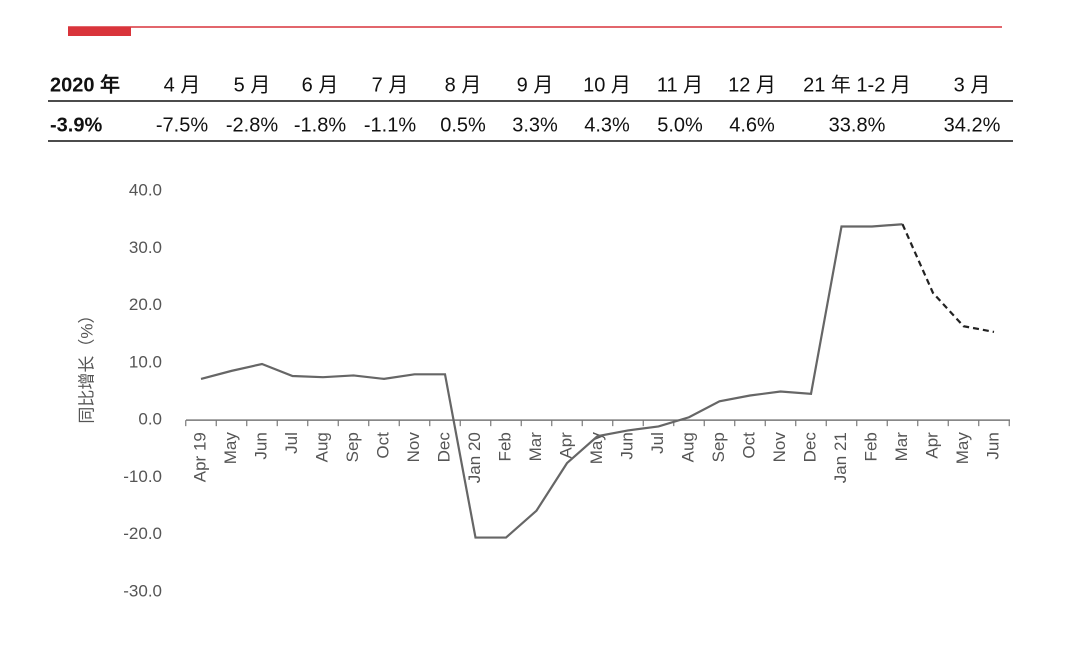 The height and width of the screenshot is (645, 1080). What do you see at coordinates (857, 125) in the screenshot?
I see `table-cell: 33.8%` at bounding box center [857, 125].